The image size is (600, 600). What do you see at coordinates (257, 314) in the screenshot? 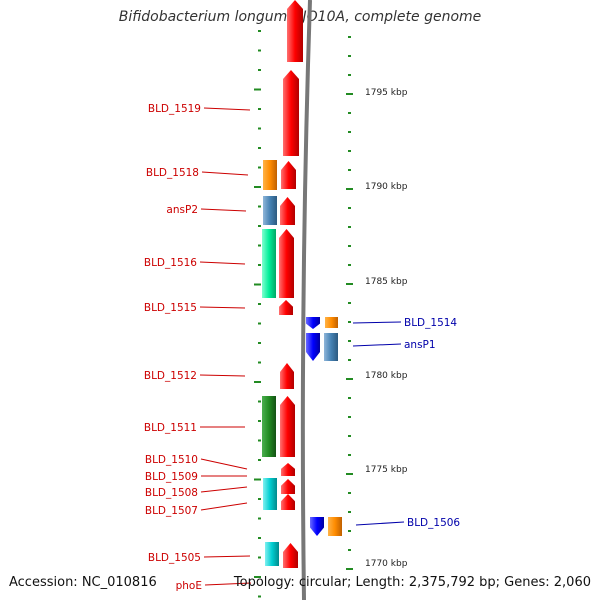
I see `left-tick-track` at bounding box center [257, 314].